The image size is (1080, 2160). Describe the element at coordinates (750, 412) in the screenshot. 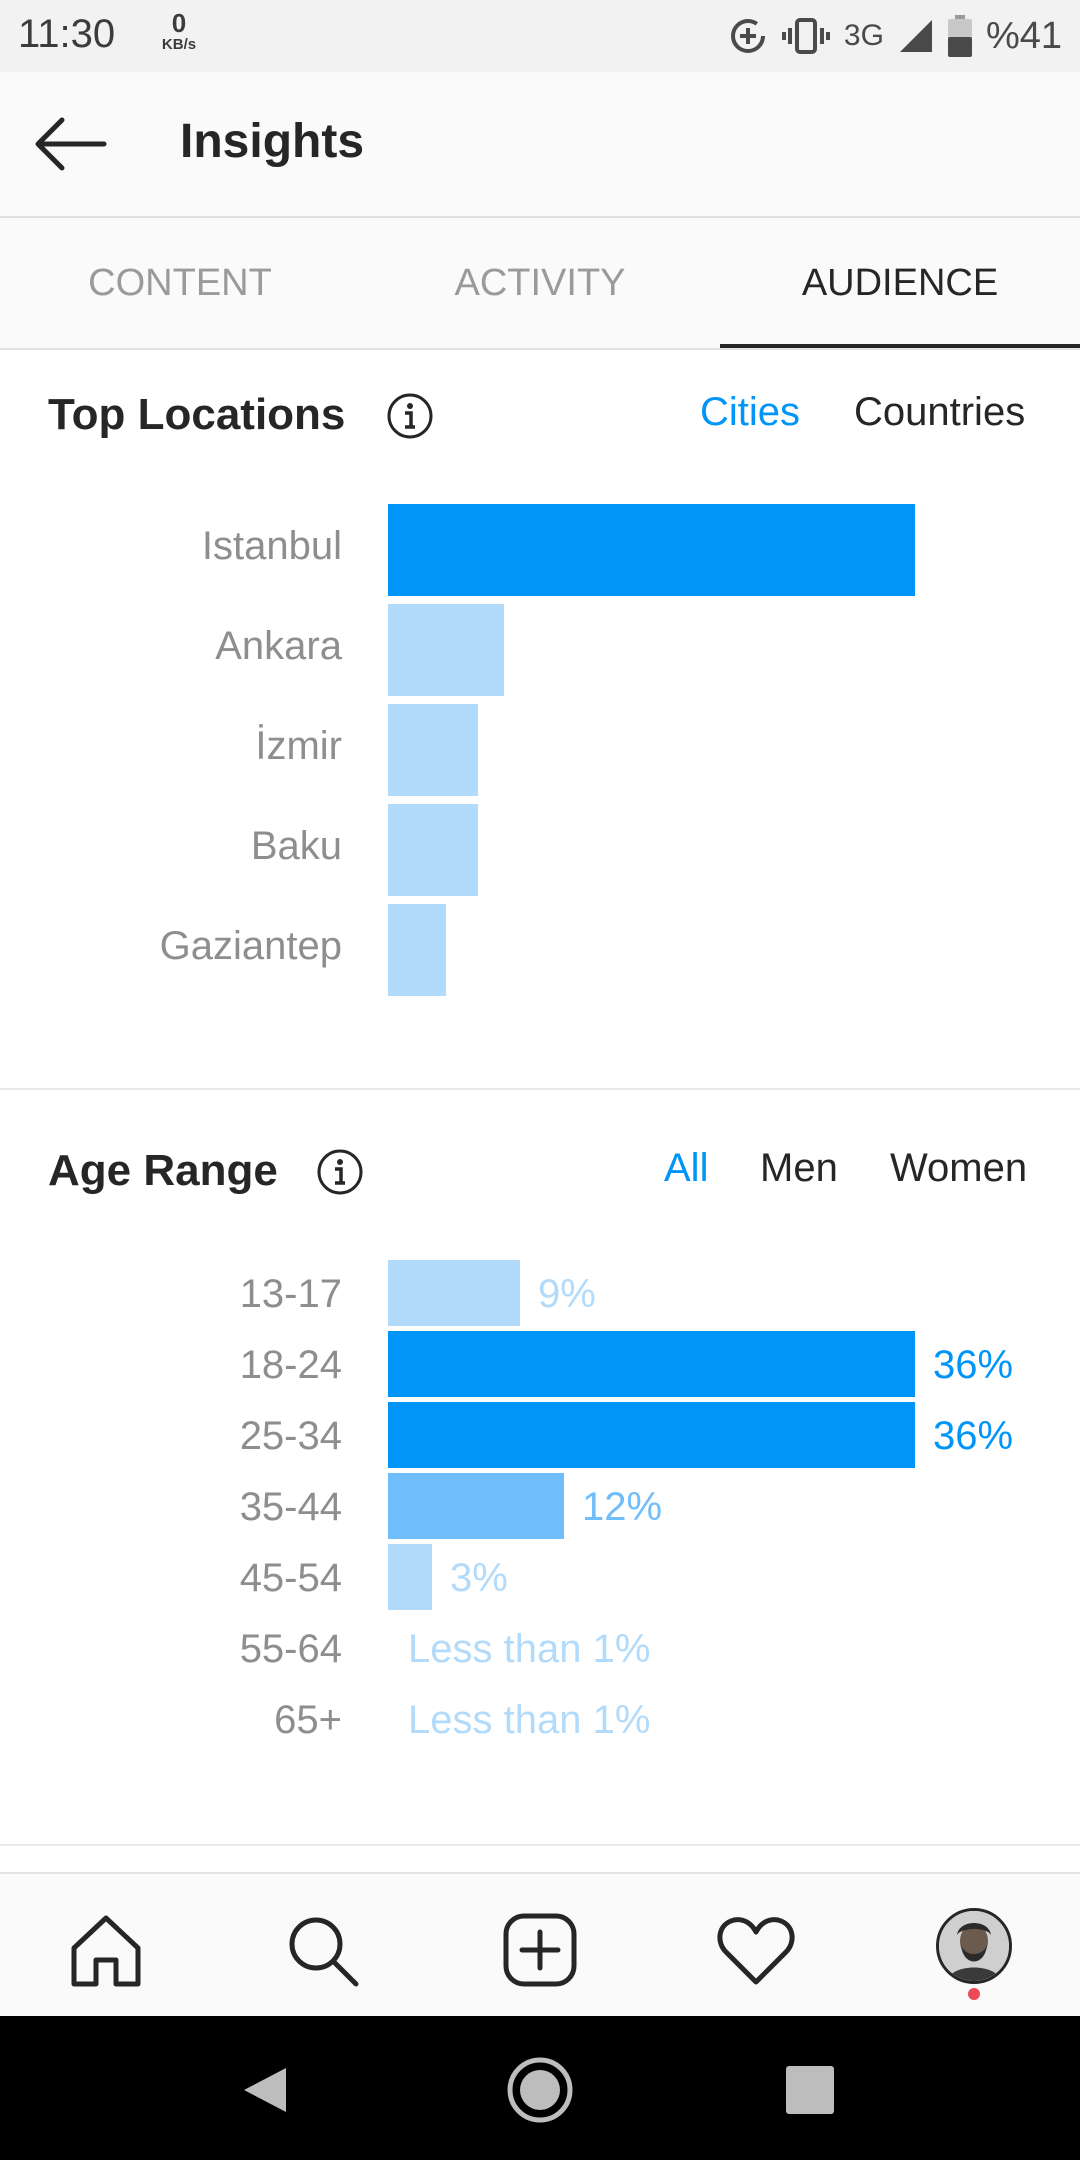

I see `filter-cities: Cities` at that location.